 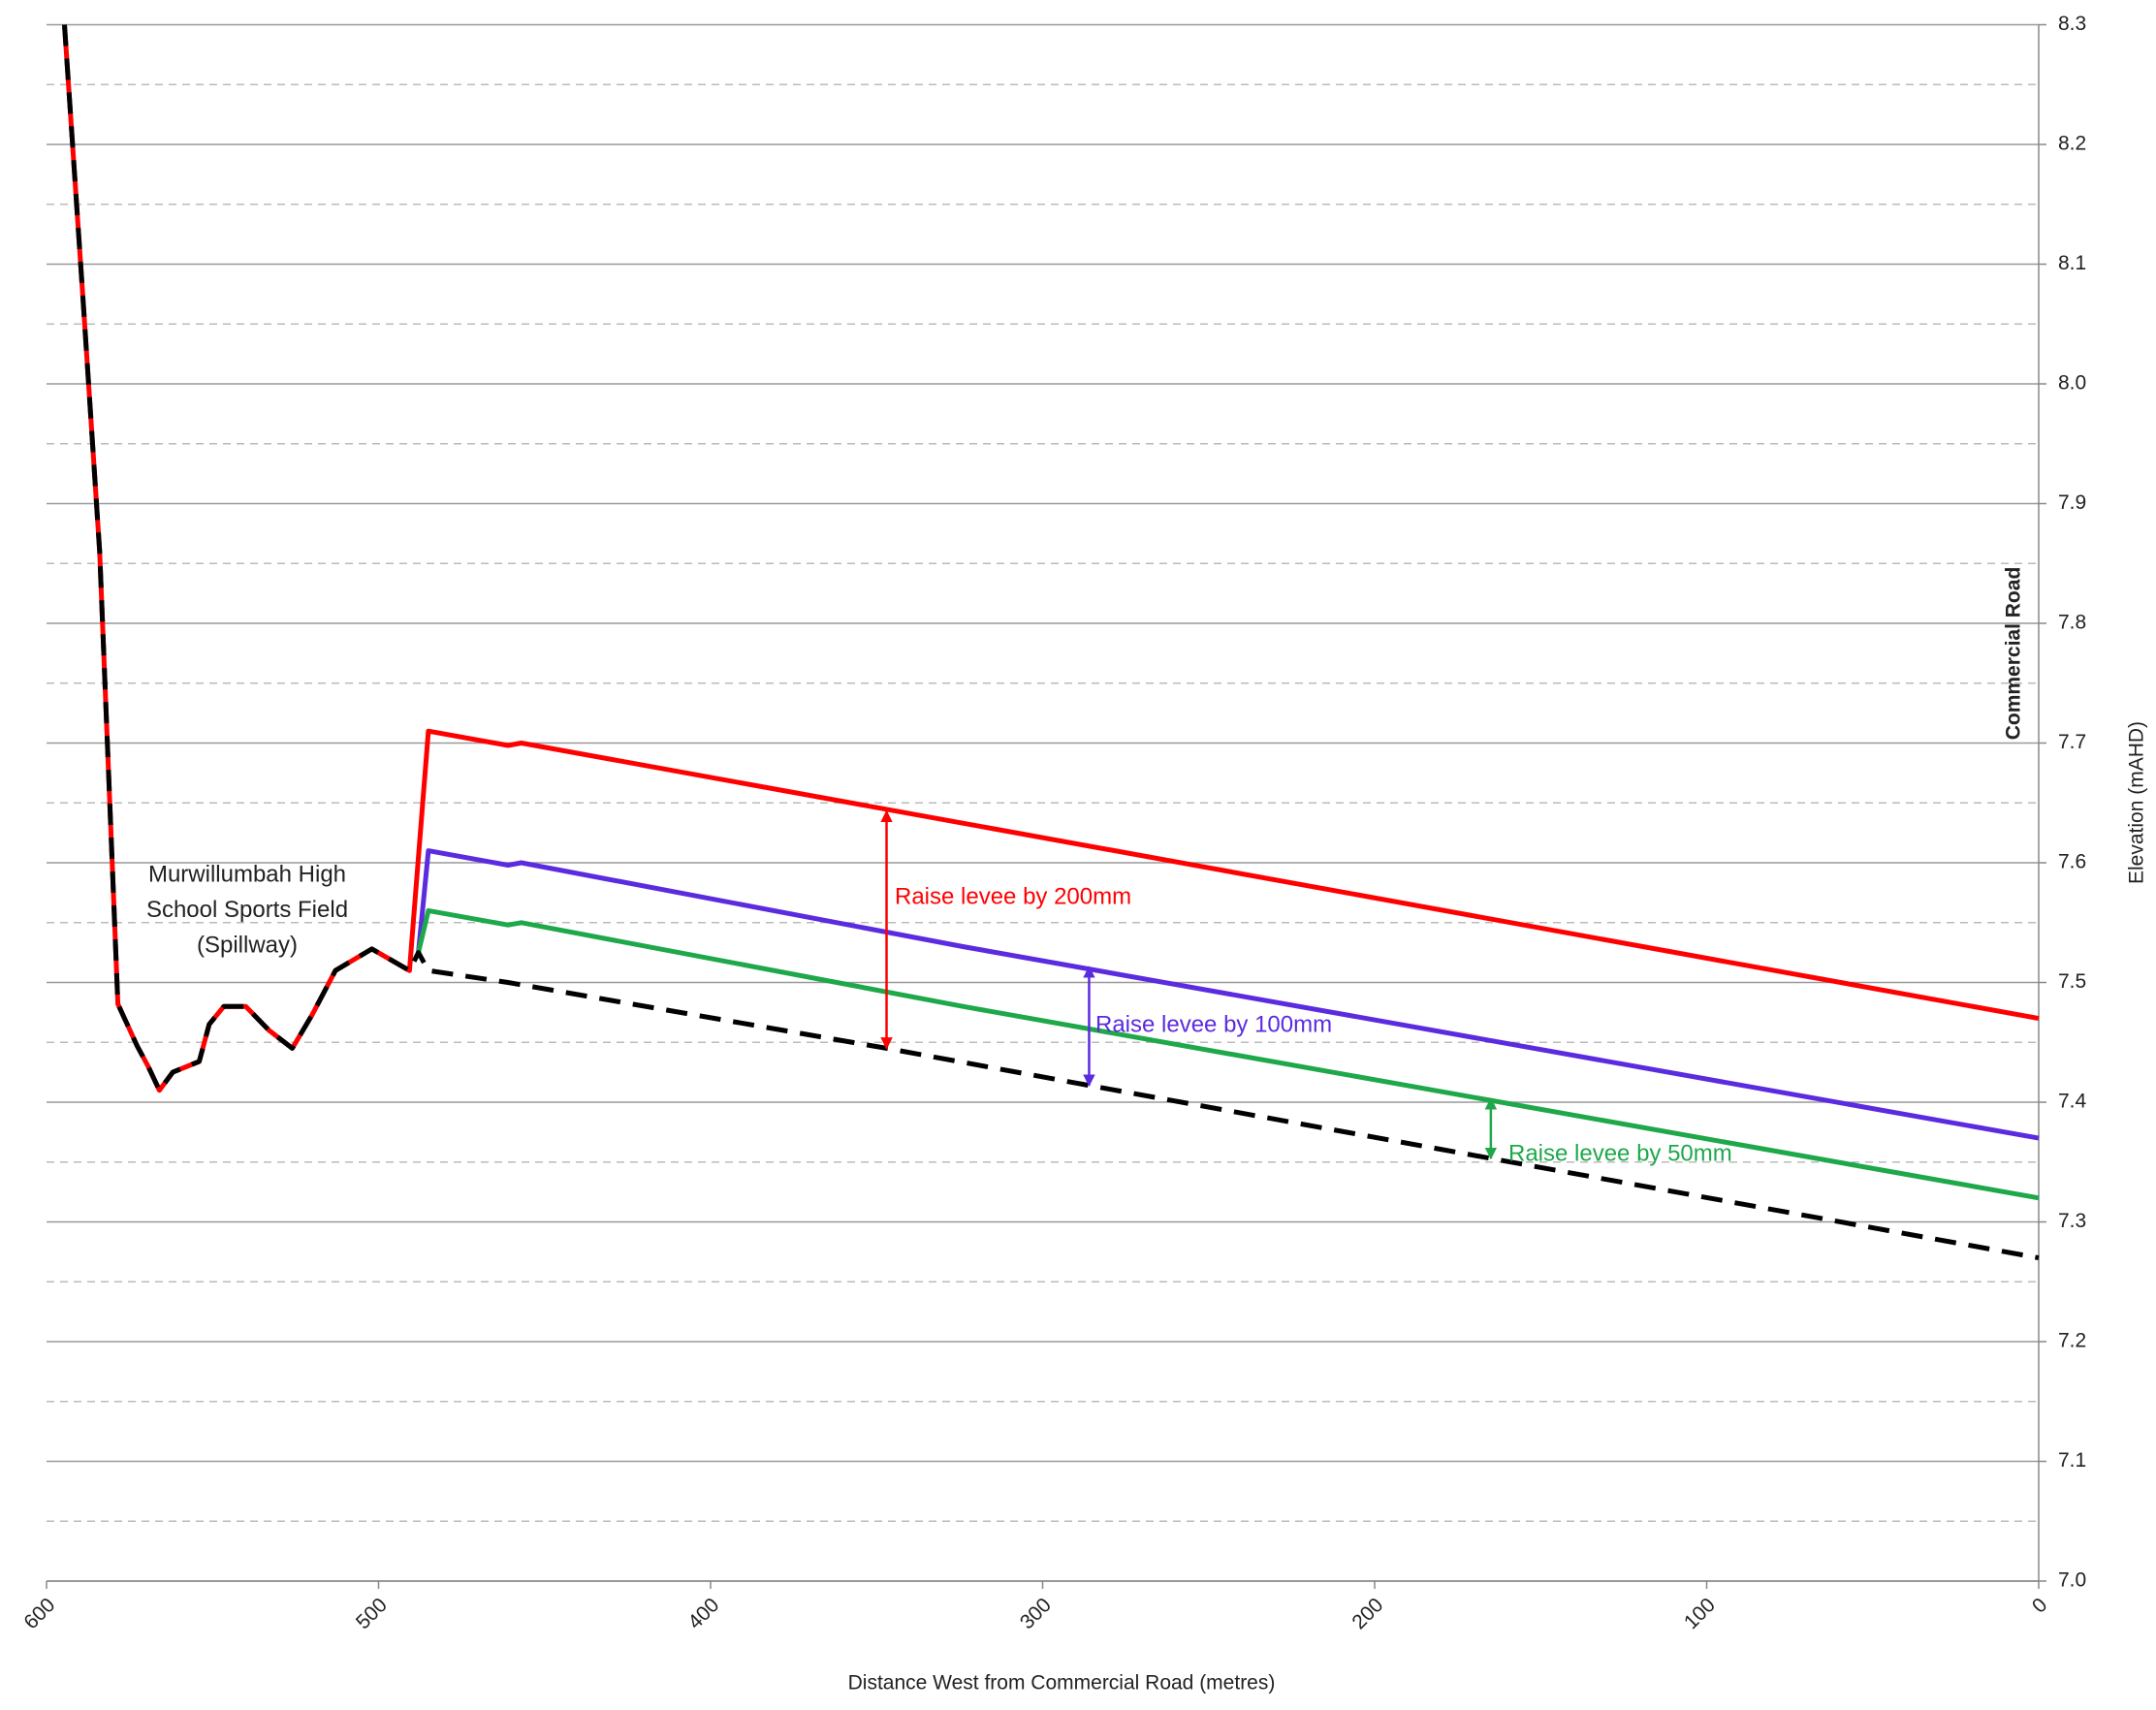 I want to click on arrow-label: Raise levee by 50mm, so click(x=1620, y=1153).